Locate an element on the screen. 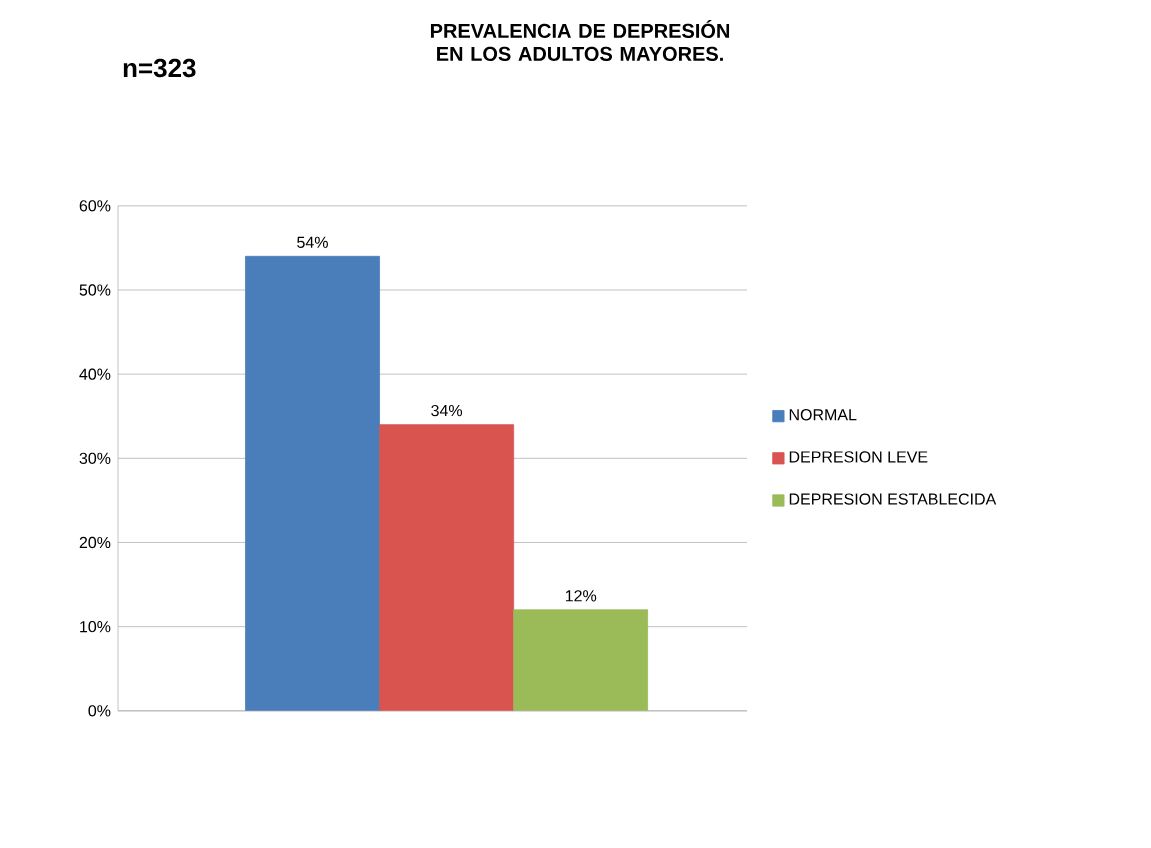  data-label: 34% is located at coordinates (447, 410).